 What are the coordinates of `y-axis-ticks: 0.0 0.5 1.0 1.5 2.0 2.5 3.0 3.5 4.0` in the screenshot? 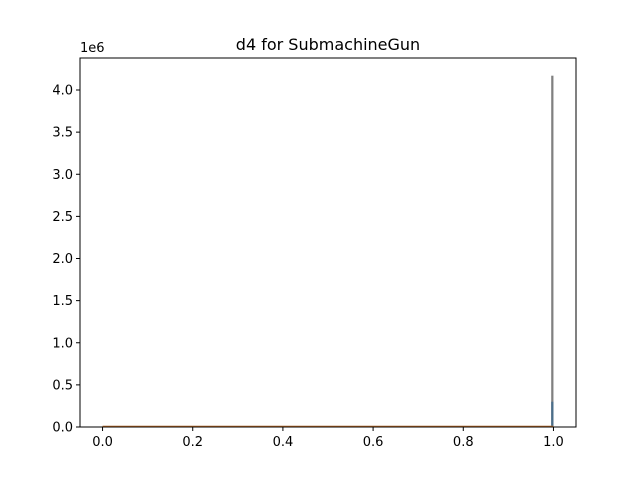 It's located at (66, 260).